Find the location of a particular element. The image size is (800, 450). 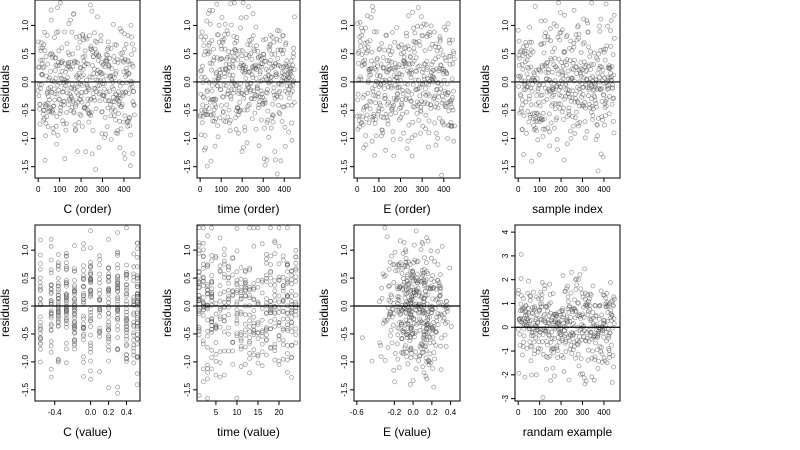

x-tick-label: -0.2 is located at coordinates (394, 412).